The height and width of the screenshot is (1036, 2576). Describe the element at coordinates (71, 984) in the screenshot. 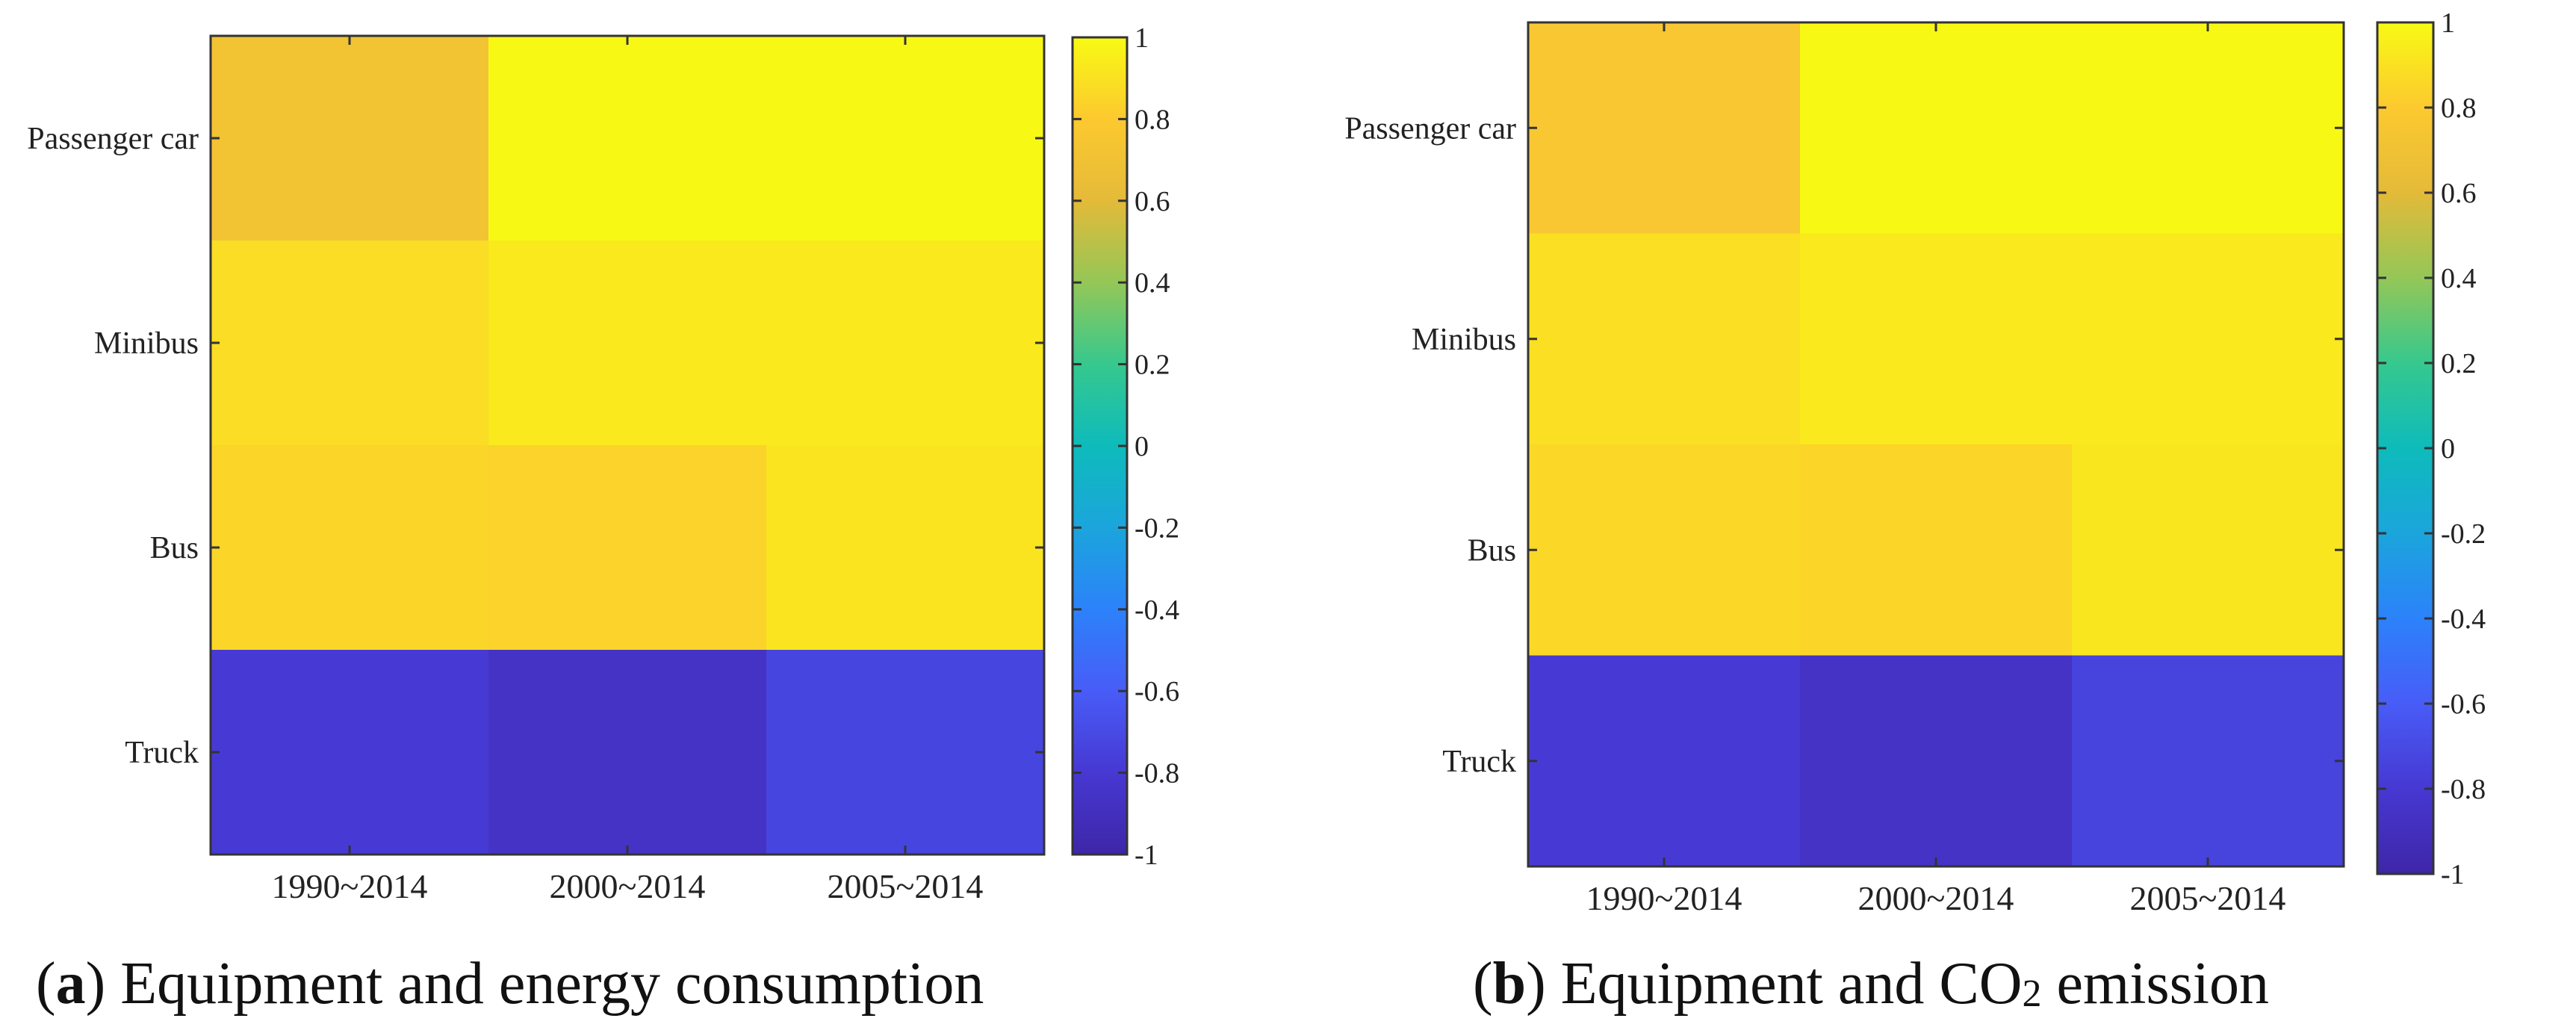

I see `caption-a-label: a` at that location.